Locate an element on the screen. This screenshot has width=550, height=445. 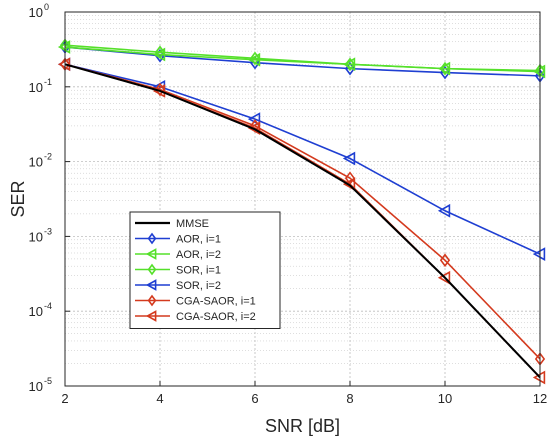
x-tick-label: 8 is located at coordinates (349, 398).